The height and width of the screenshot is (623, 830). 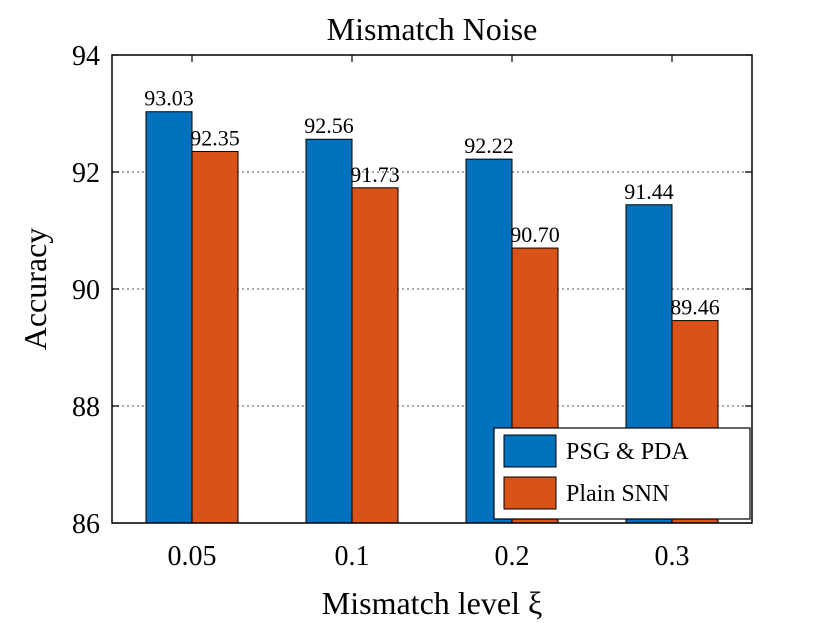 I want to click on x-tick-label-0: 0.05, so click(x=192, y=556).